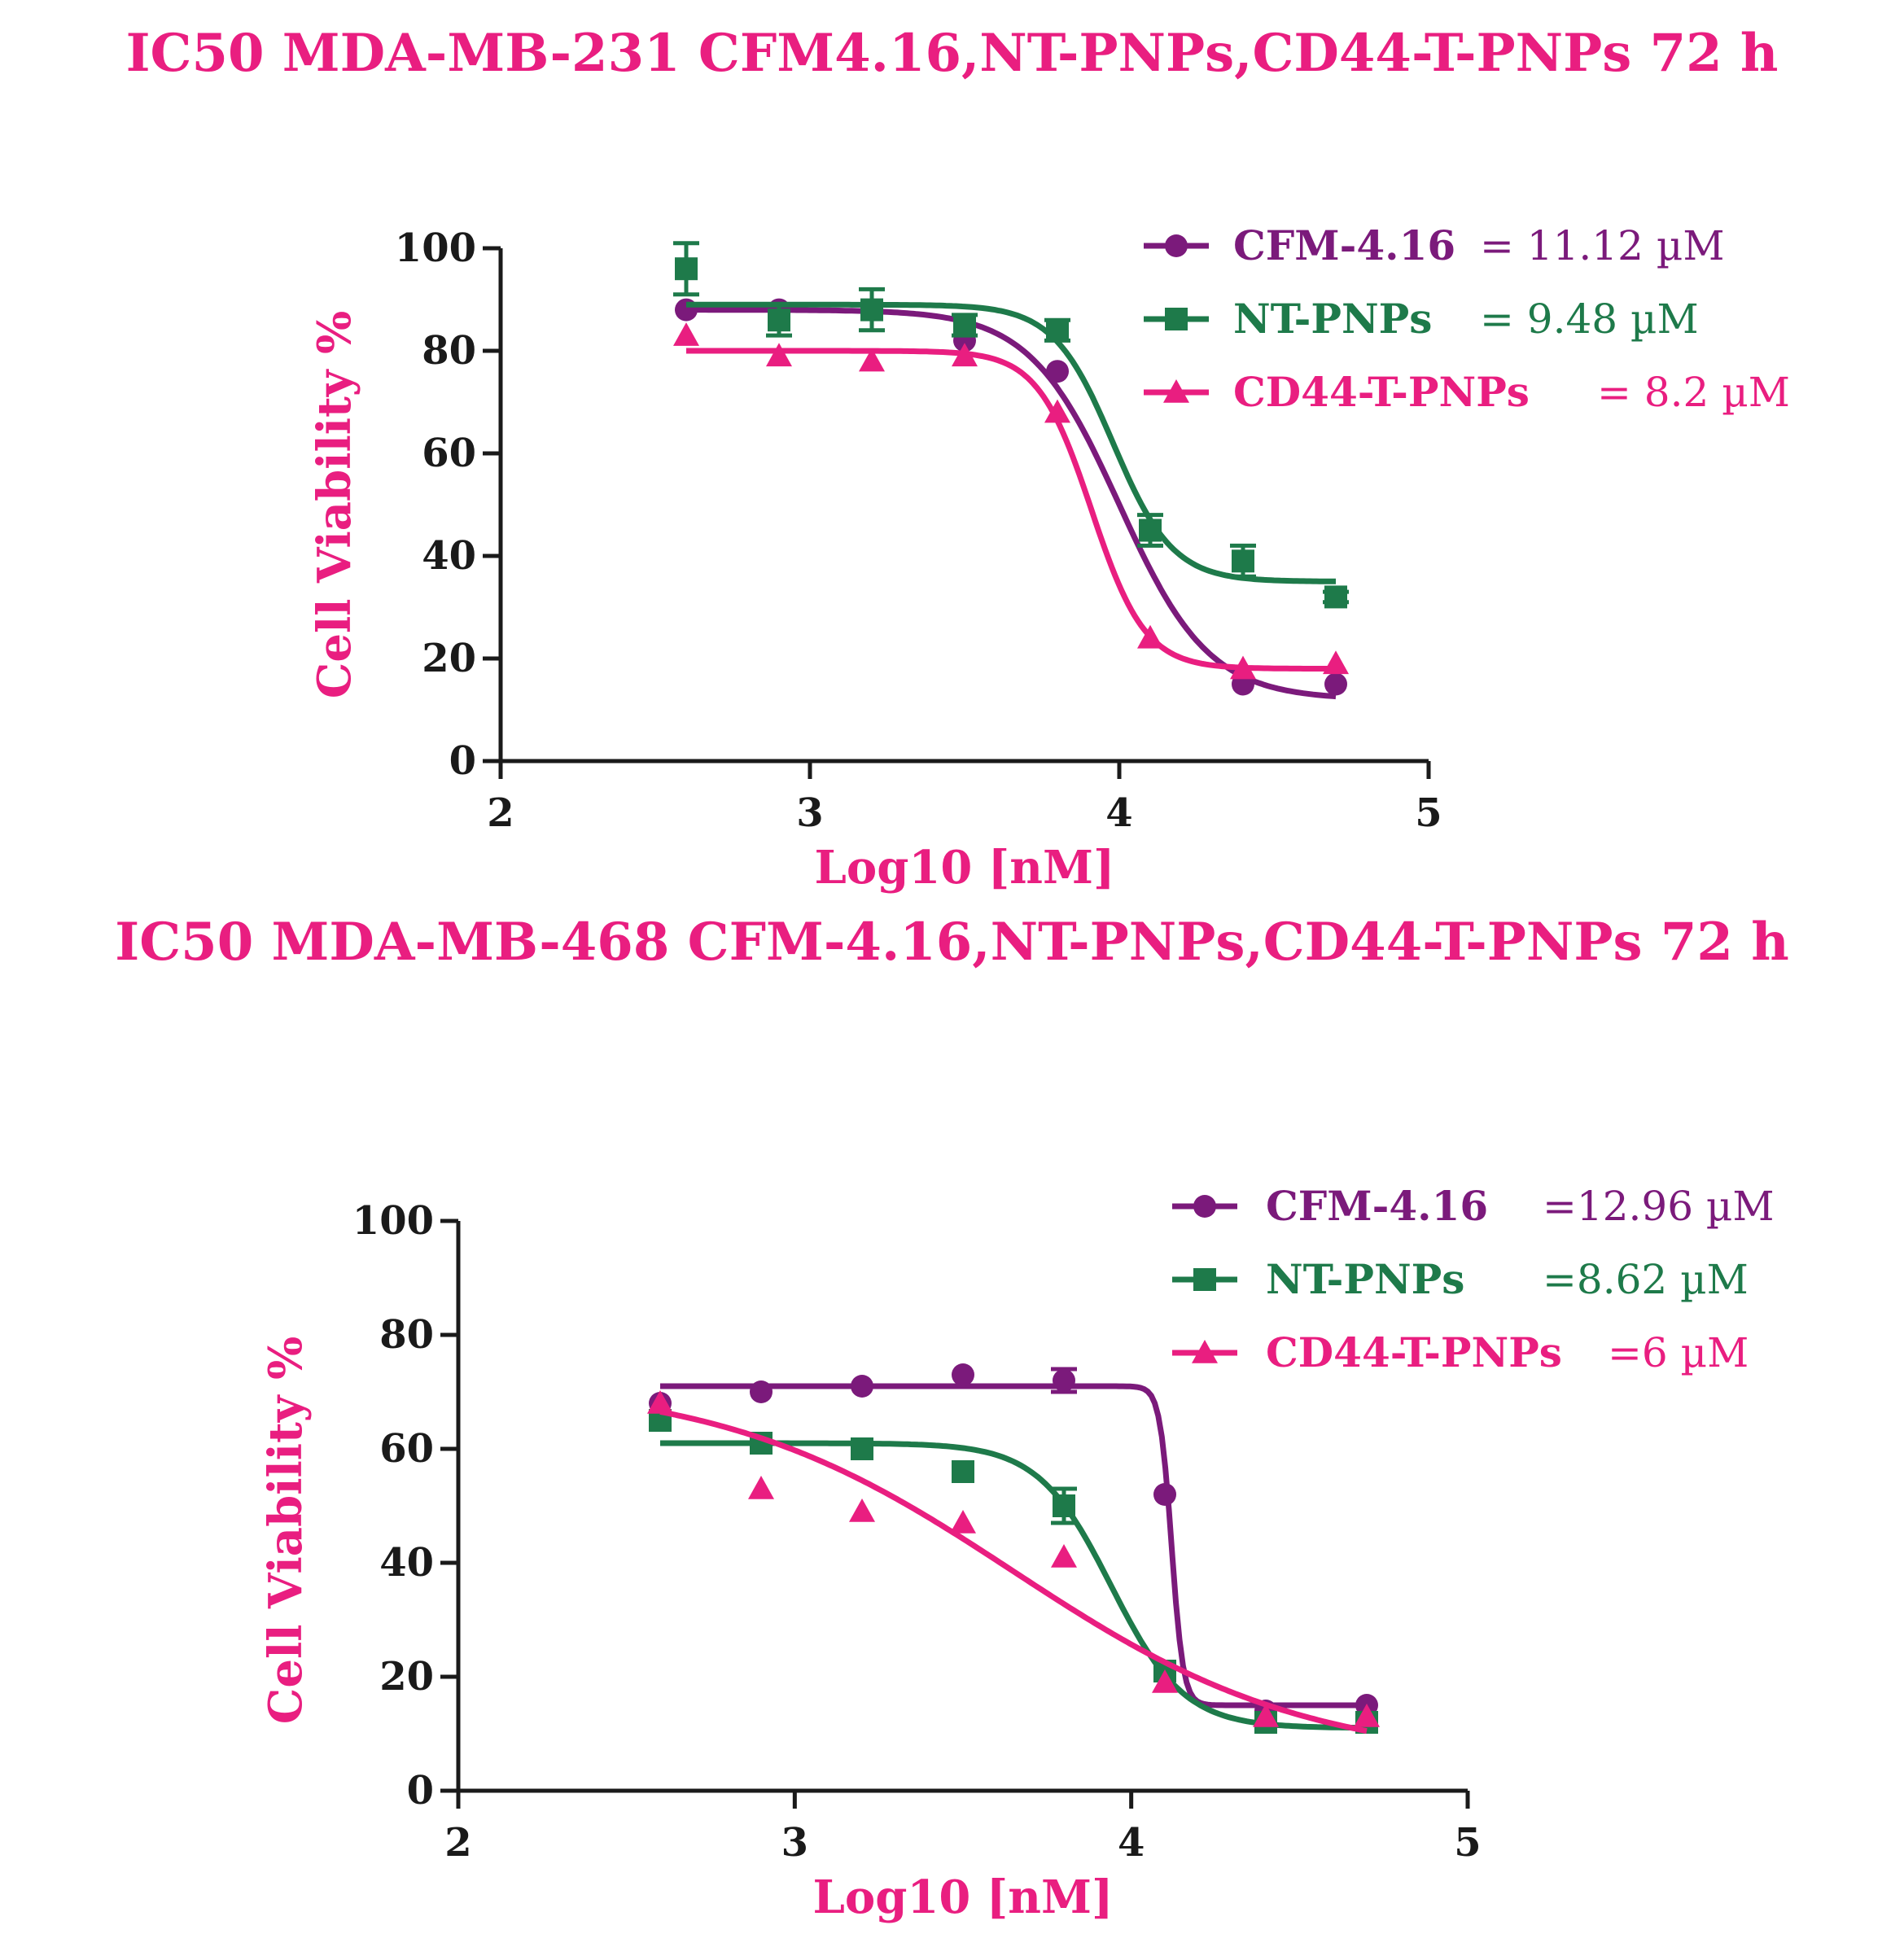  Describe the element at coordinates (1659, 1206) in the screenshot. I see `legend-ic50-value: =12.96 µM` at that location.